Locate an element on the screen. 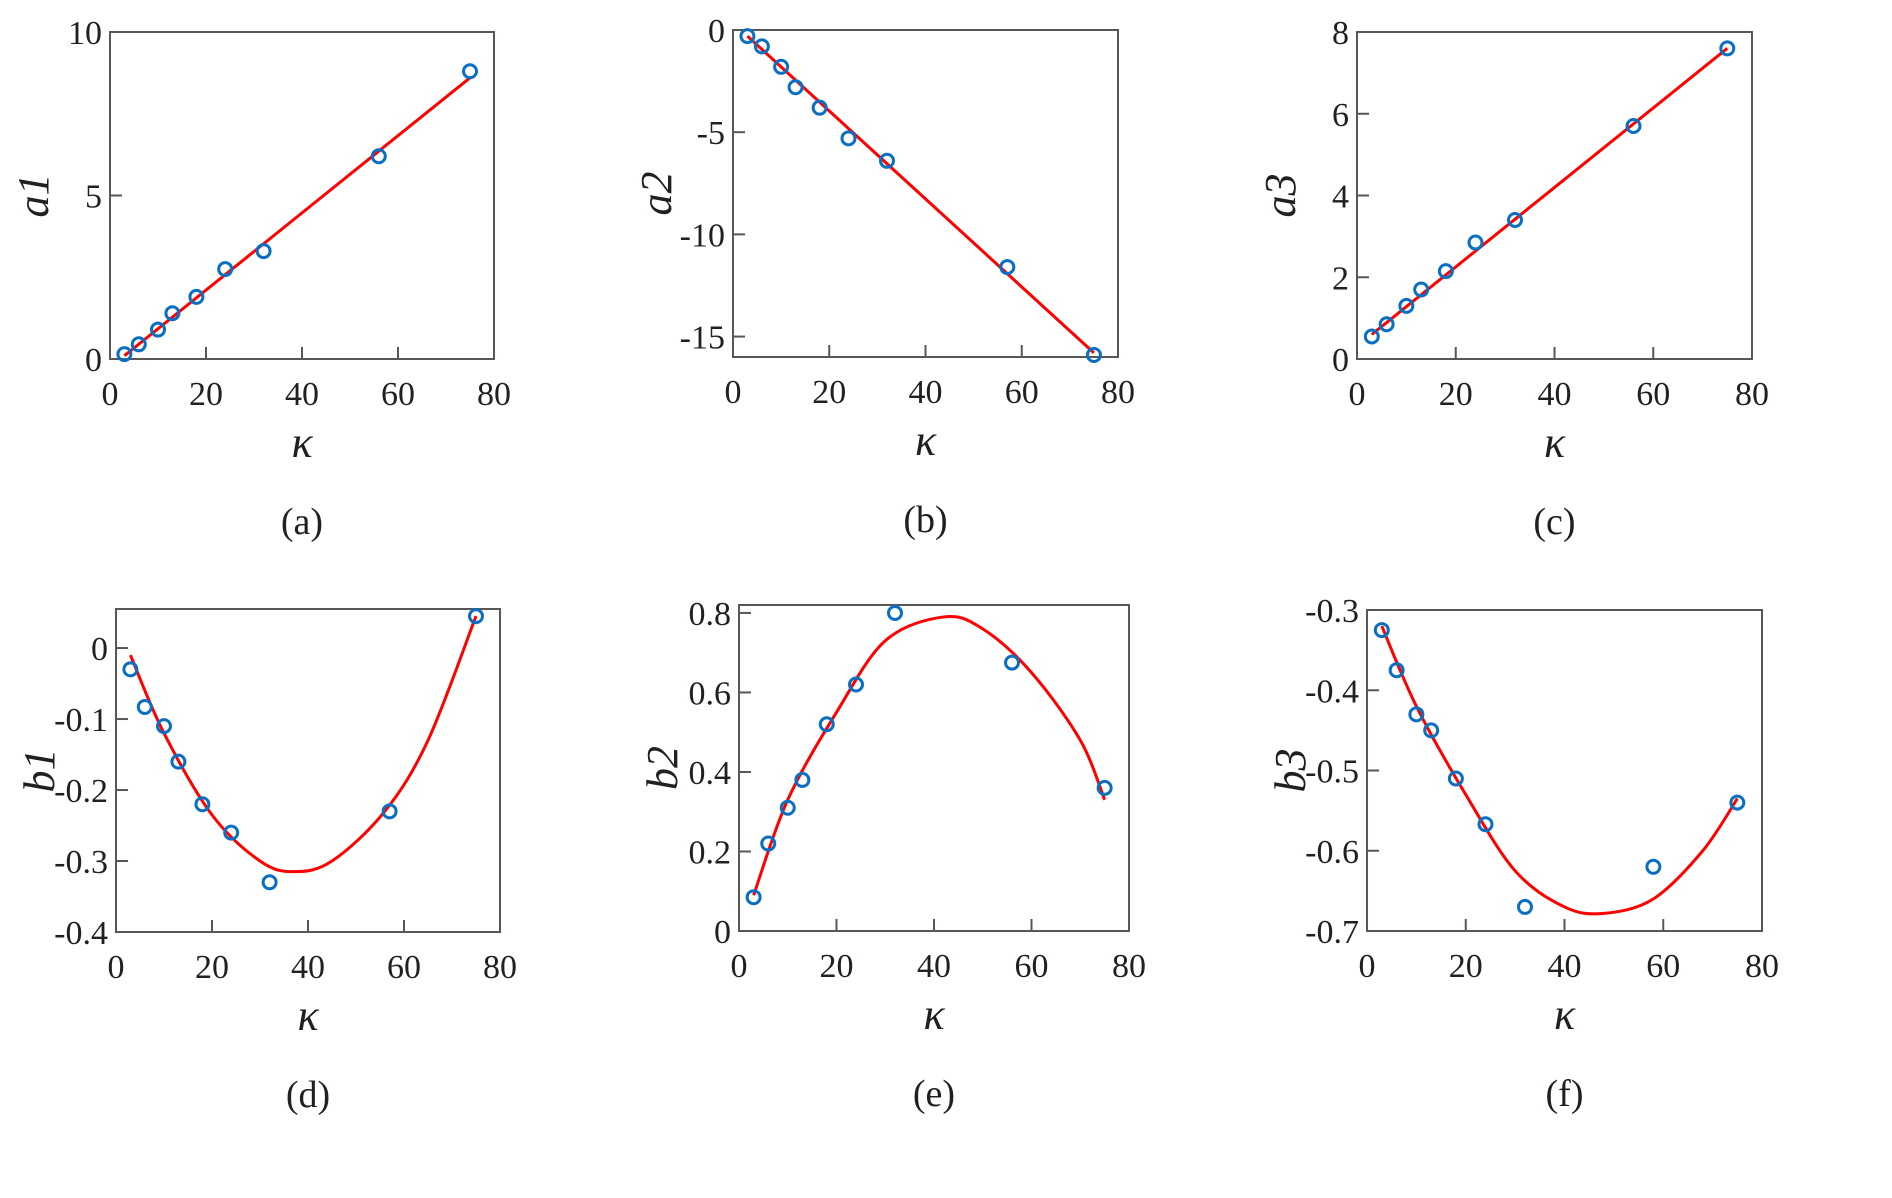  y-tick-label: -10 is located at coordinates (702, 235).